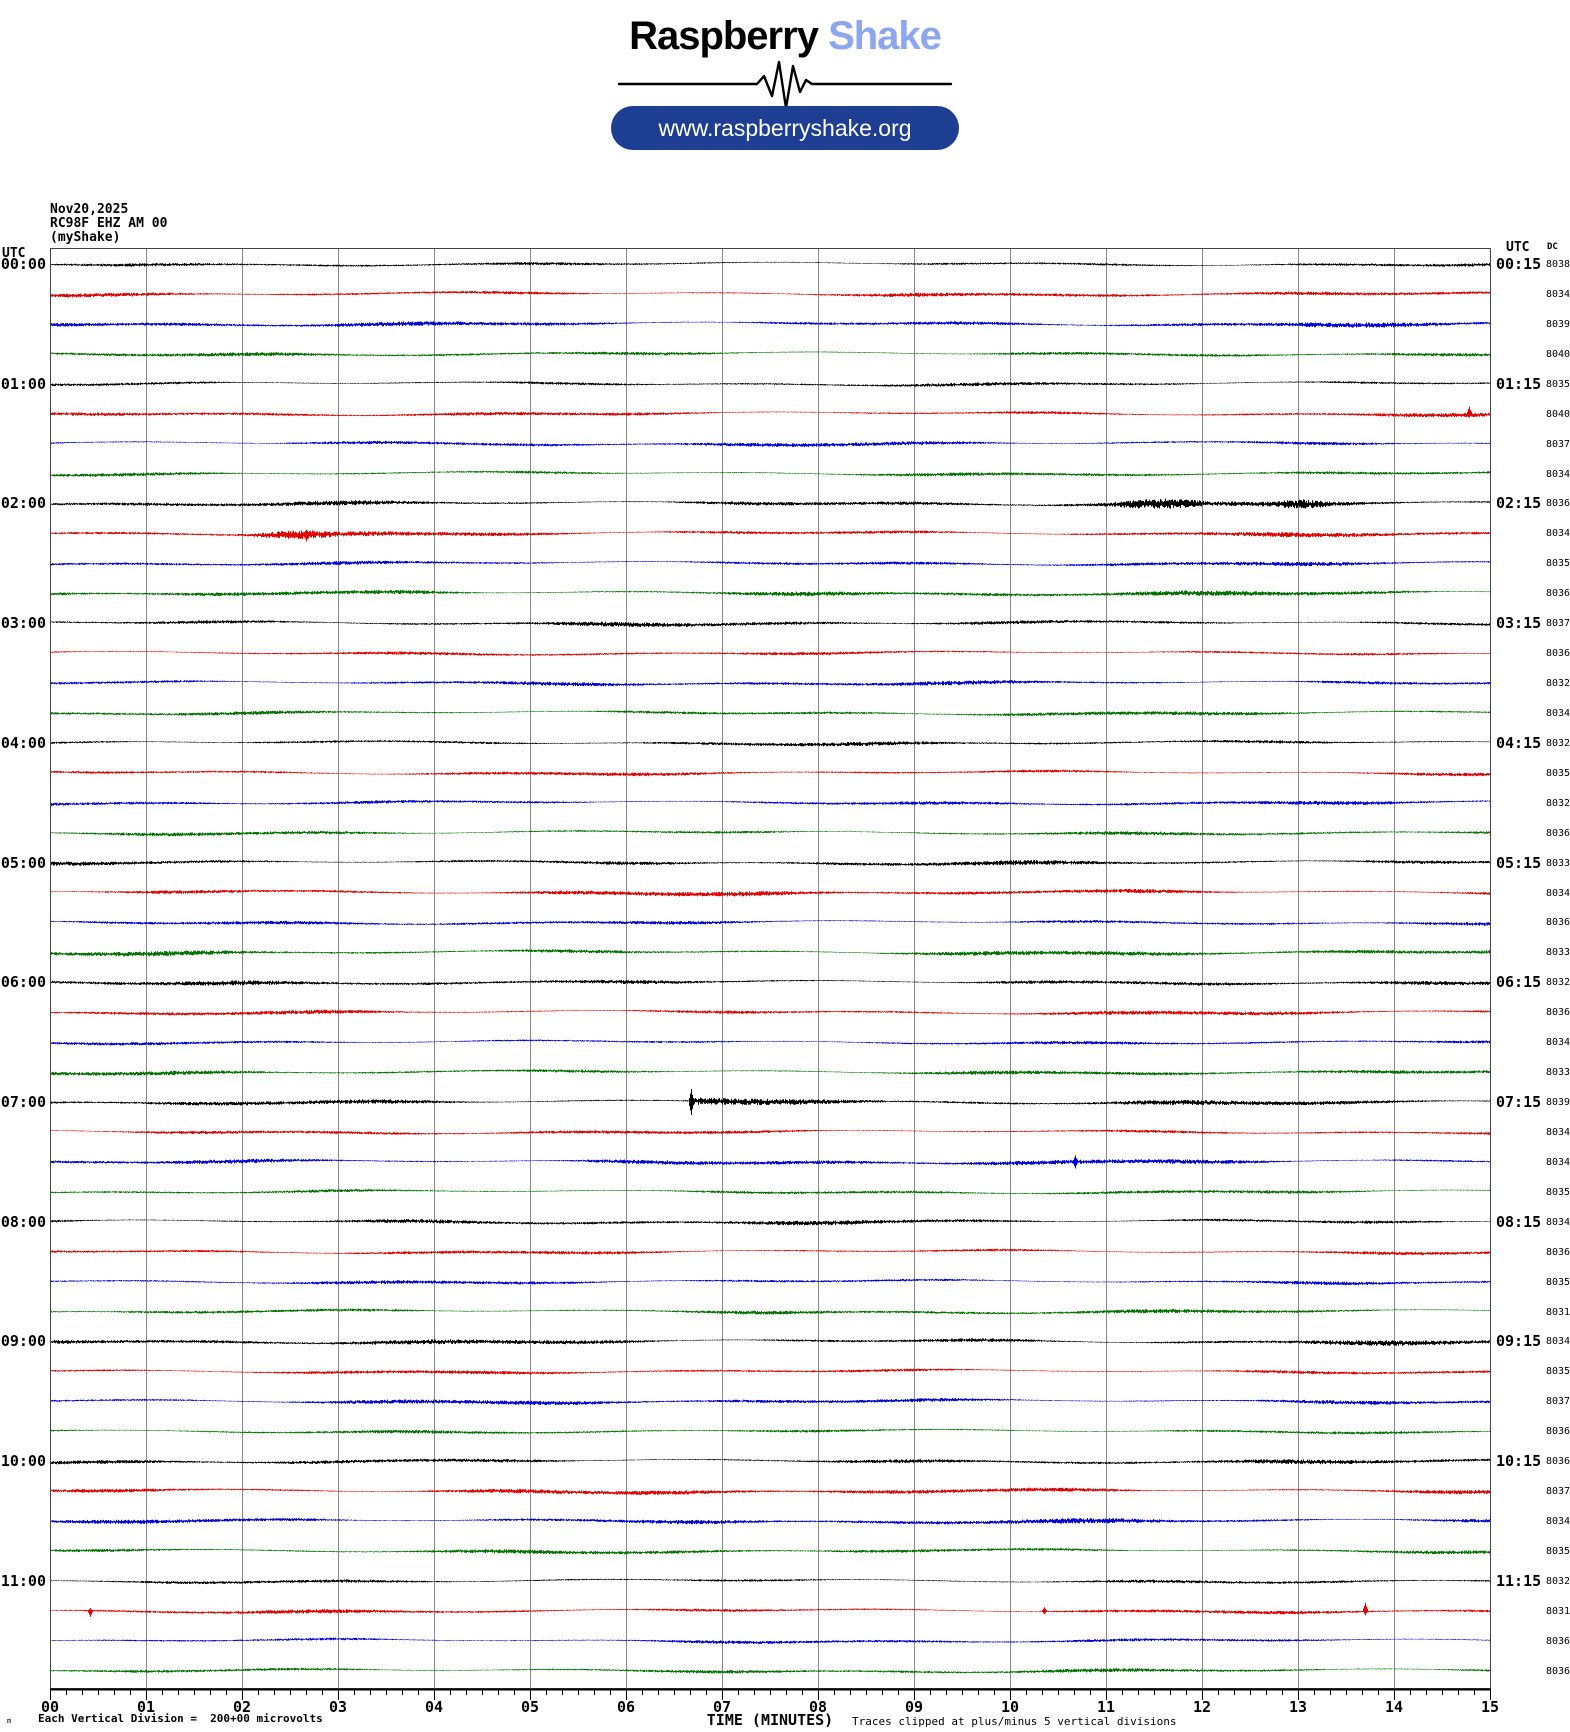 The image size is (1570, 1732). Describe the element at coordinates (23, 1102) in the screenshot. I see `utc-left-label: 07:00` at that location.